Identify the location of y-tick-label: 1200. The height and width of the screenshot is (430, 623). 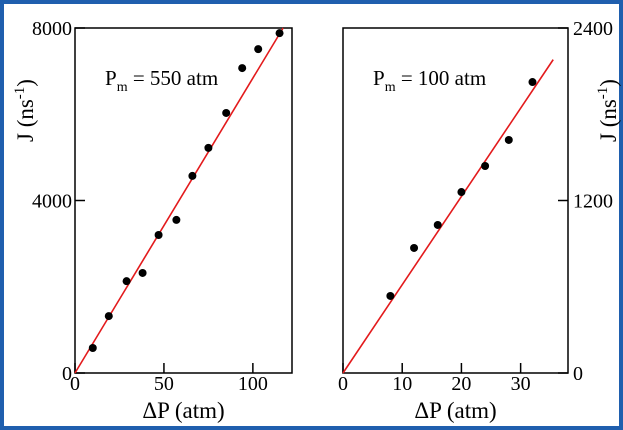
(593, 202).